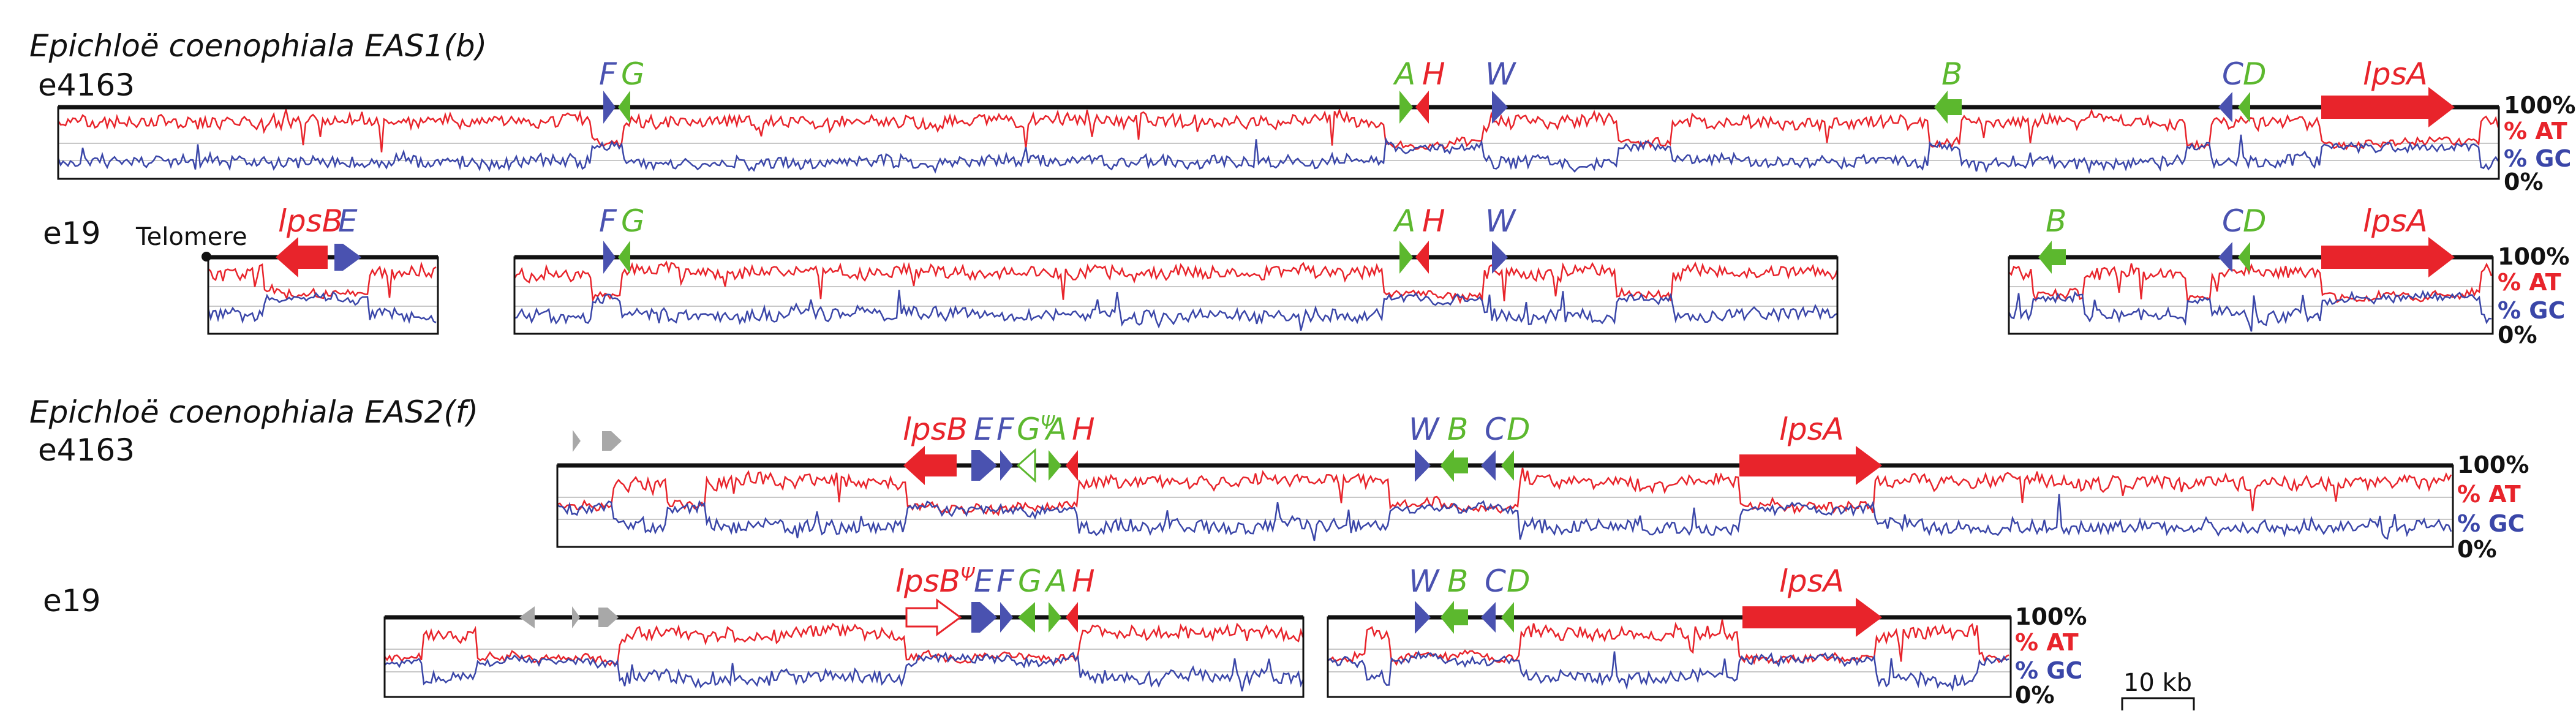  I want to click on telomere-label: Telomere, so click(191, 237).